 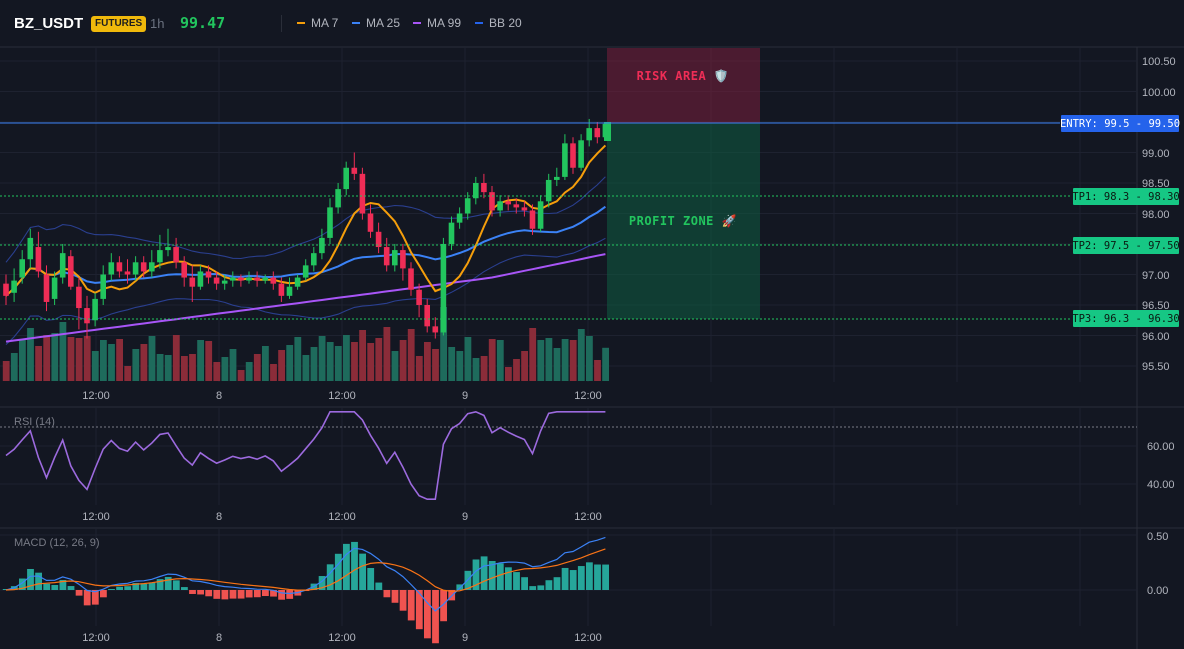 I want to click on symbol-name: BZ_USDT, so click(x=49, y=23).